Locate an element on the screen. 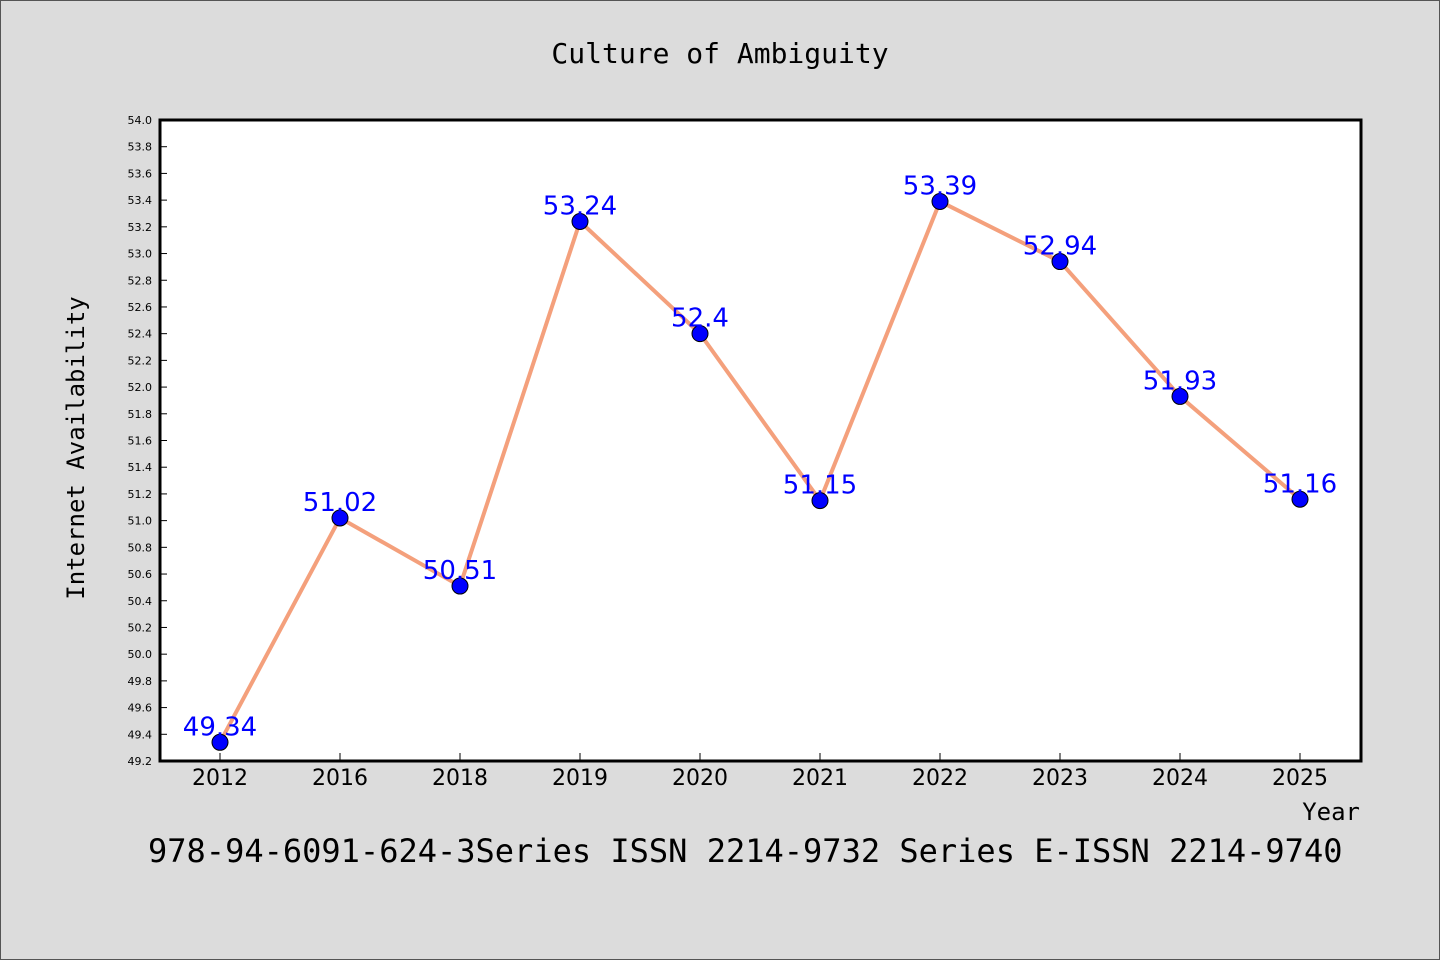  x-axis-label: Year is located at coordinates (1331, 812).